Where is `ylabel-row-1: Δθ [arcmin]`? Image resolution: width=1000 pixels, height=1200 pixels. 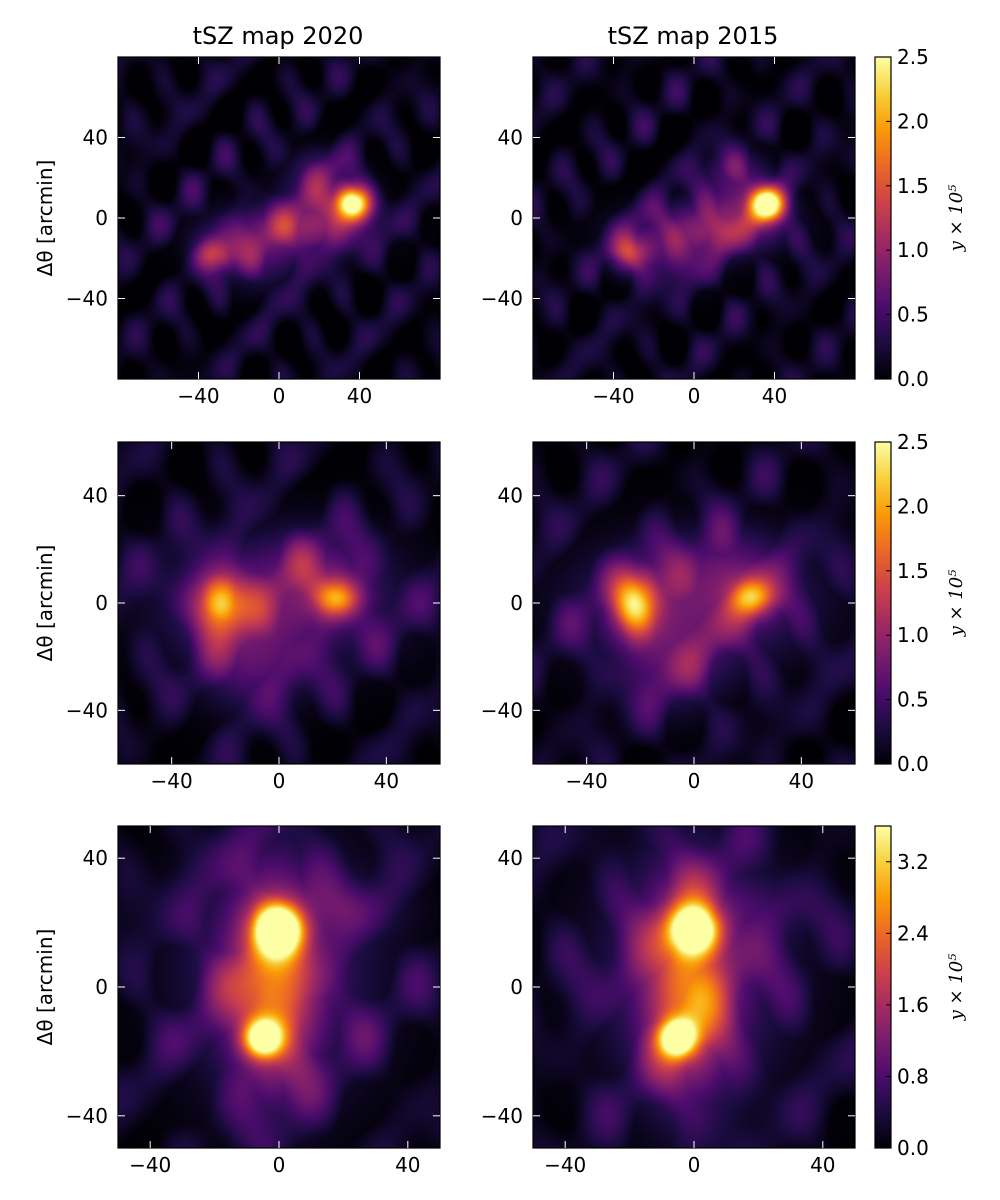 ylabel-row-1: Δθ [arcmin] is located at coordinates (45, 218).